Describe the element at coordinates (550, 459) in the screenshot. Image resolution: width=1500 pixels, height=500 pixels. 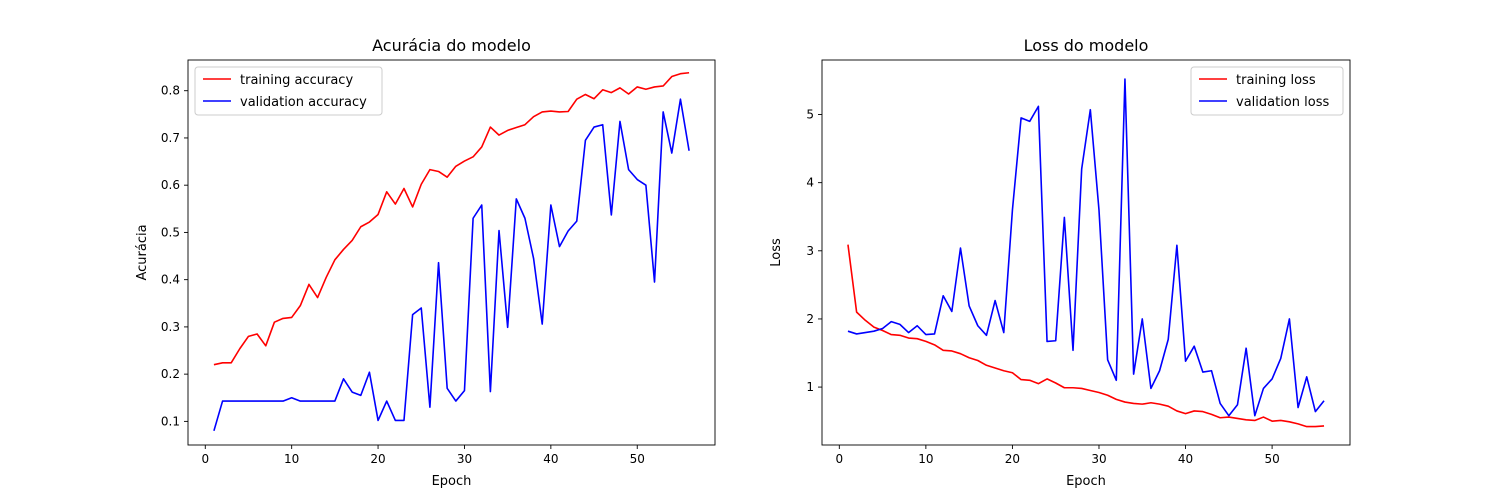
I see `accuracy-xtick-label: 40` at that location.